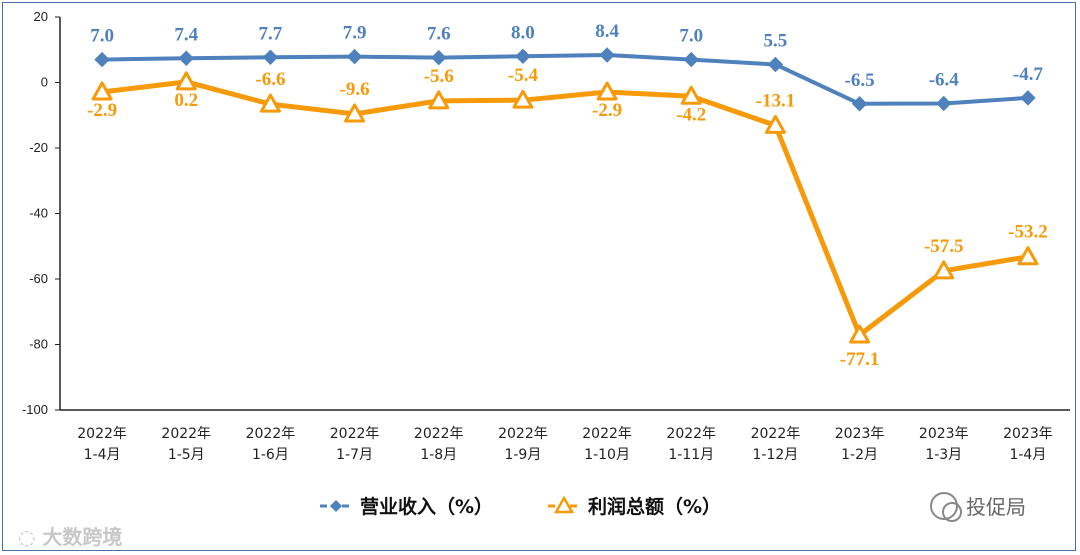  Describe the element at coordinates (186, 455) in the screenshot. I see `x-tick-label: 1-5月` at that location.